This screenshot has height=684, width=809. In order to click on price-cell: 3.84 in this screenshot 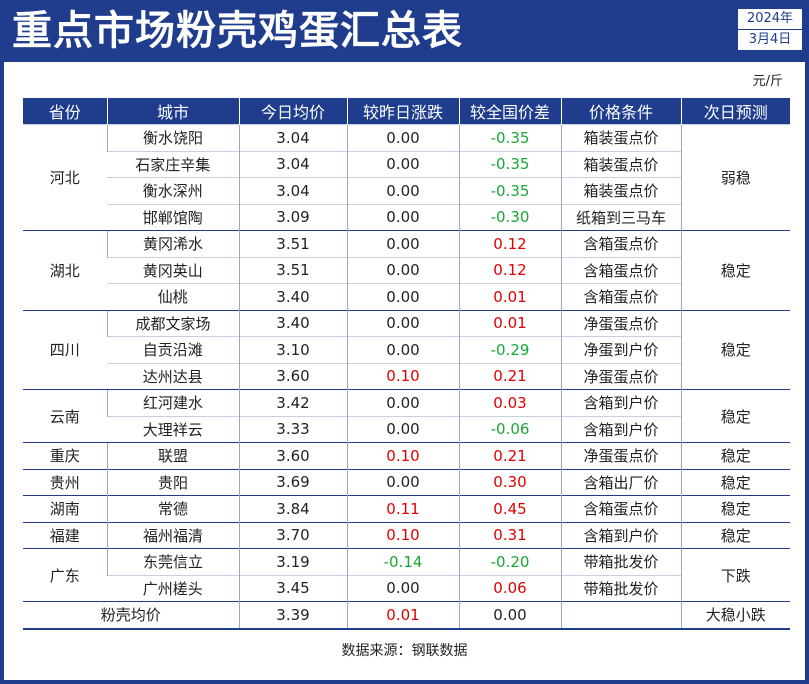, I will do `click(292, 508)`.